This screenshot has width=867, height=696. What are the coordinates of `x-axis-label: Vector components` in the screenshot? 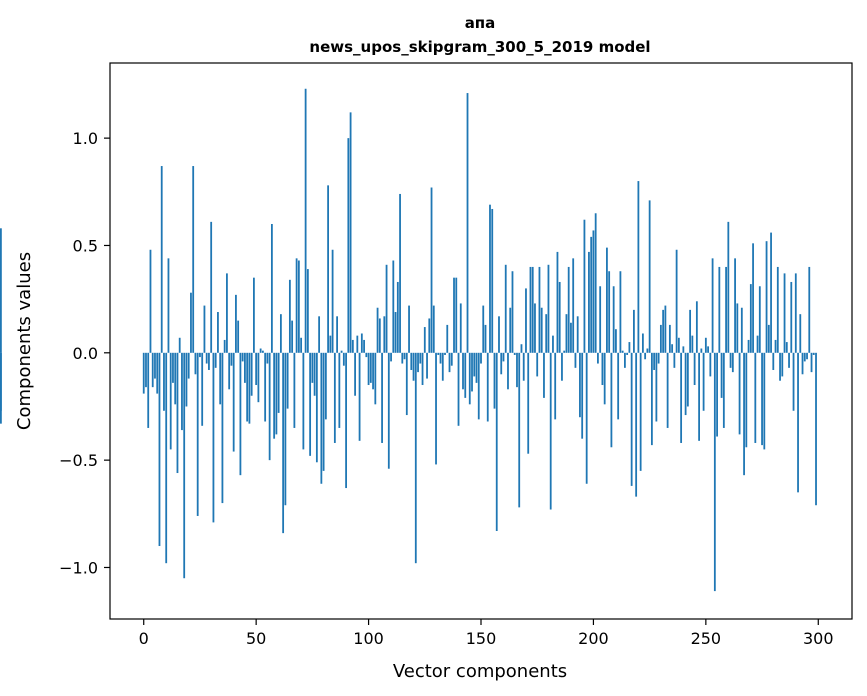 It's located at (480, 671).